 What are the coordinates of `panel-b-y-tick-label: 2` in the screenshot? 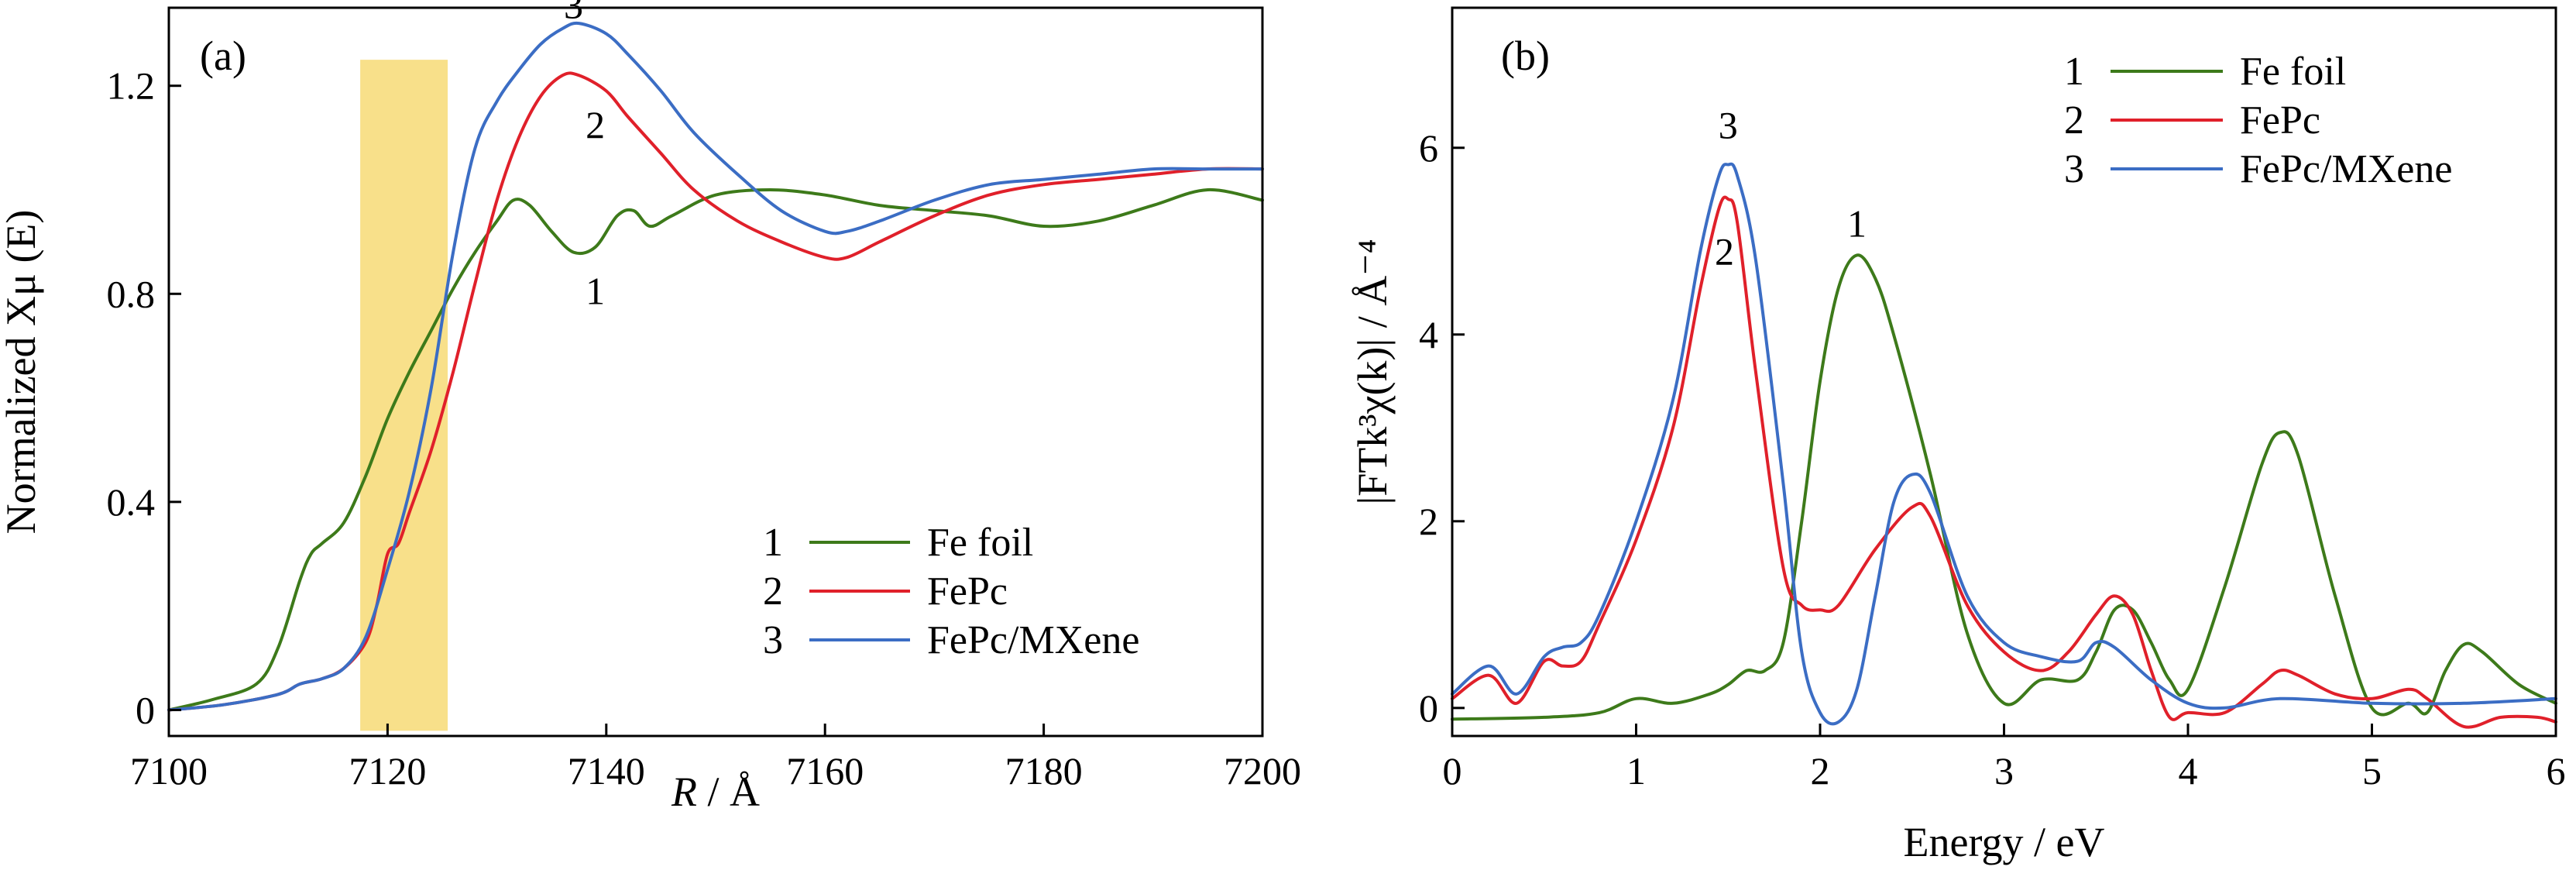 It's located at (1428, 521).